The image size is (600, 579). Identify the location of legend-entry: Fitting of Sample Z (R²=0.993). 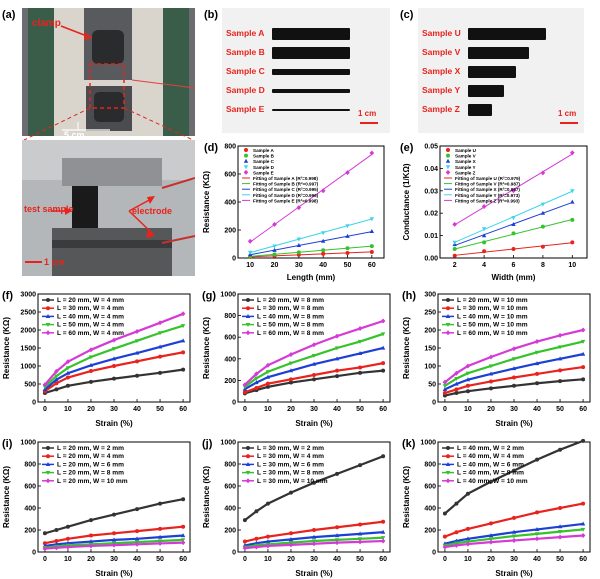
(487, 200).